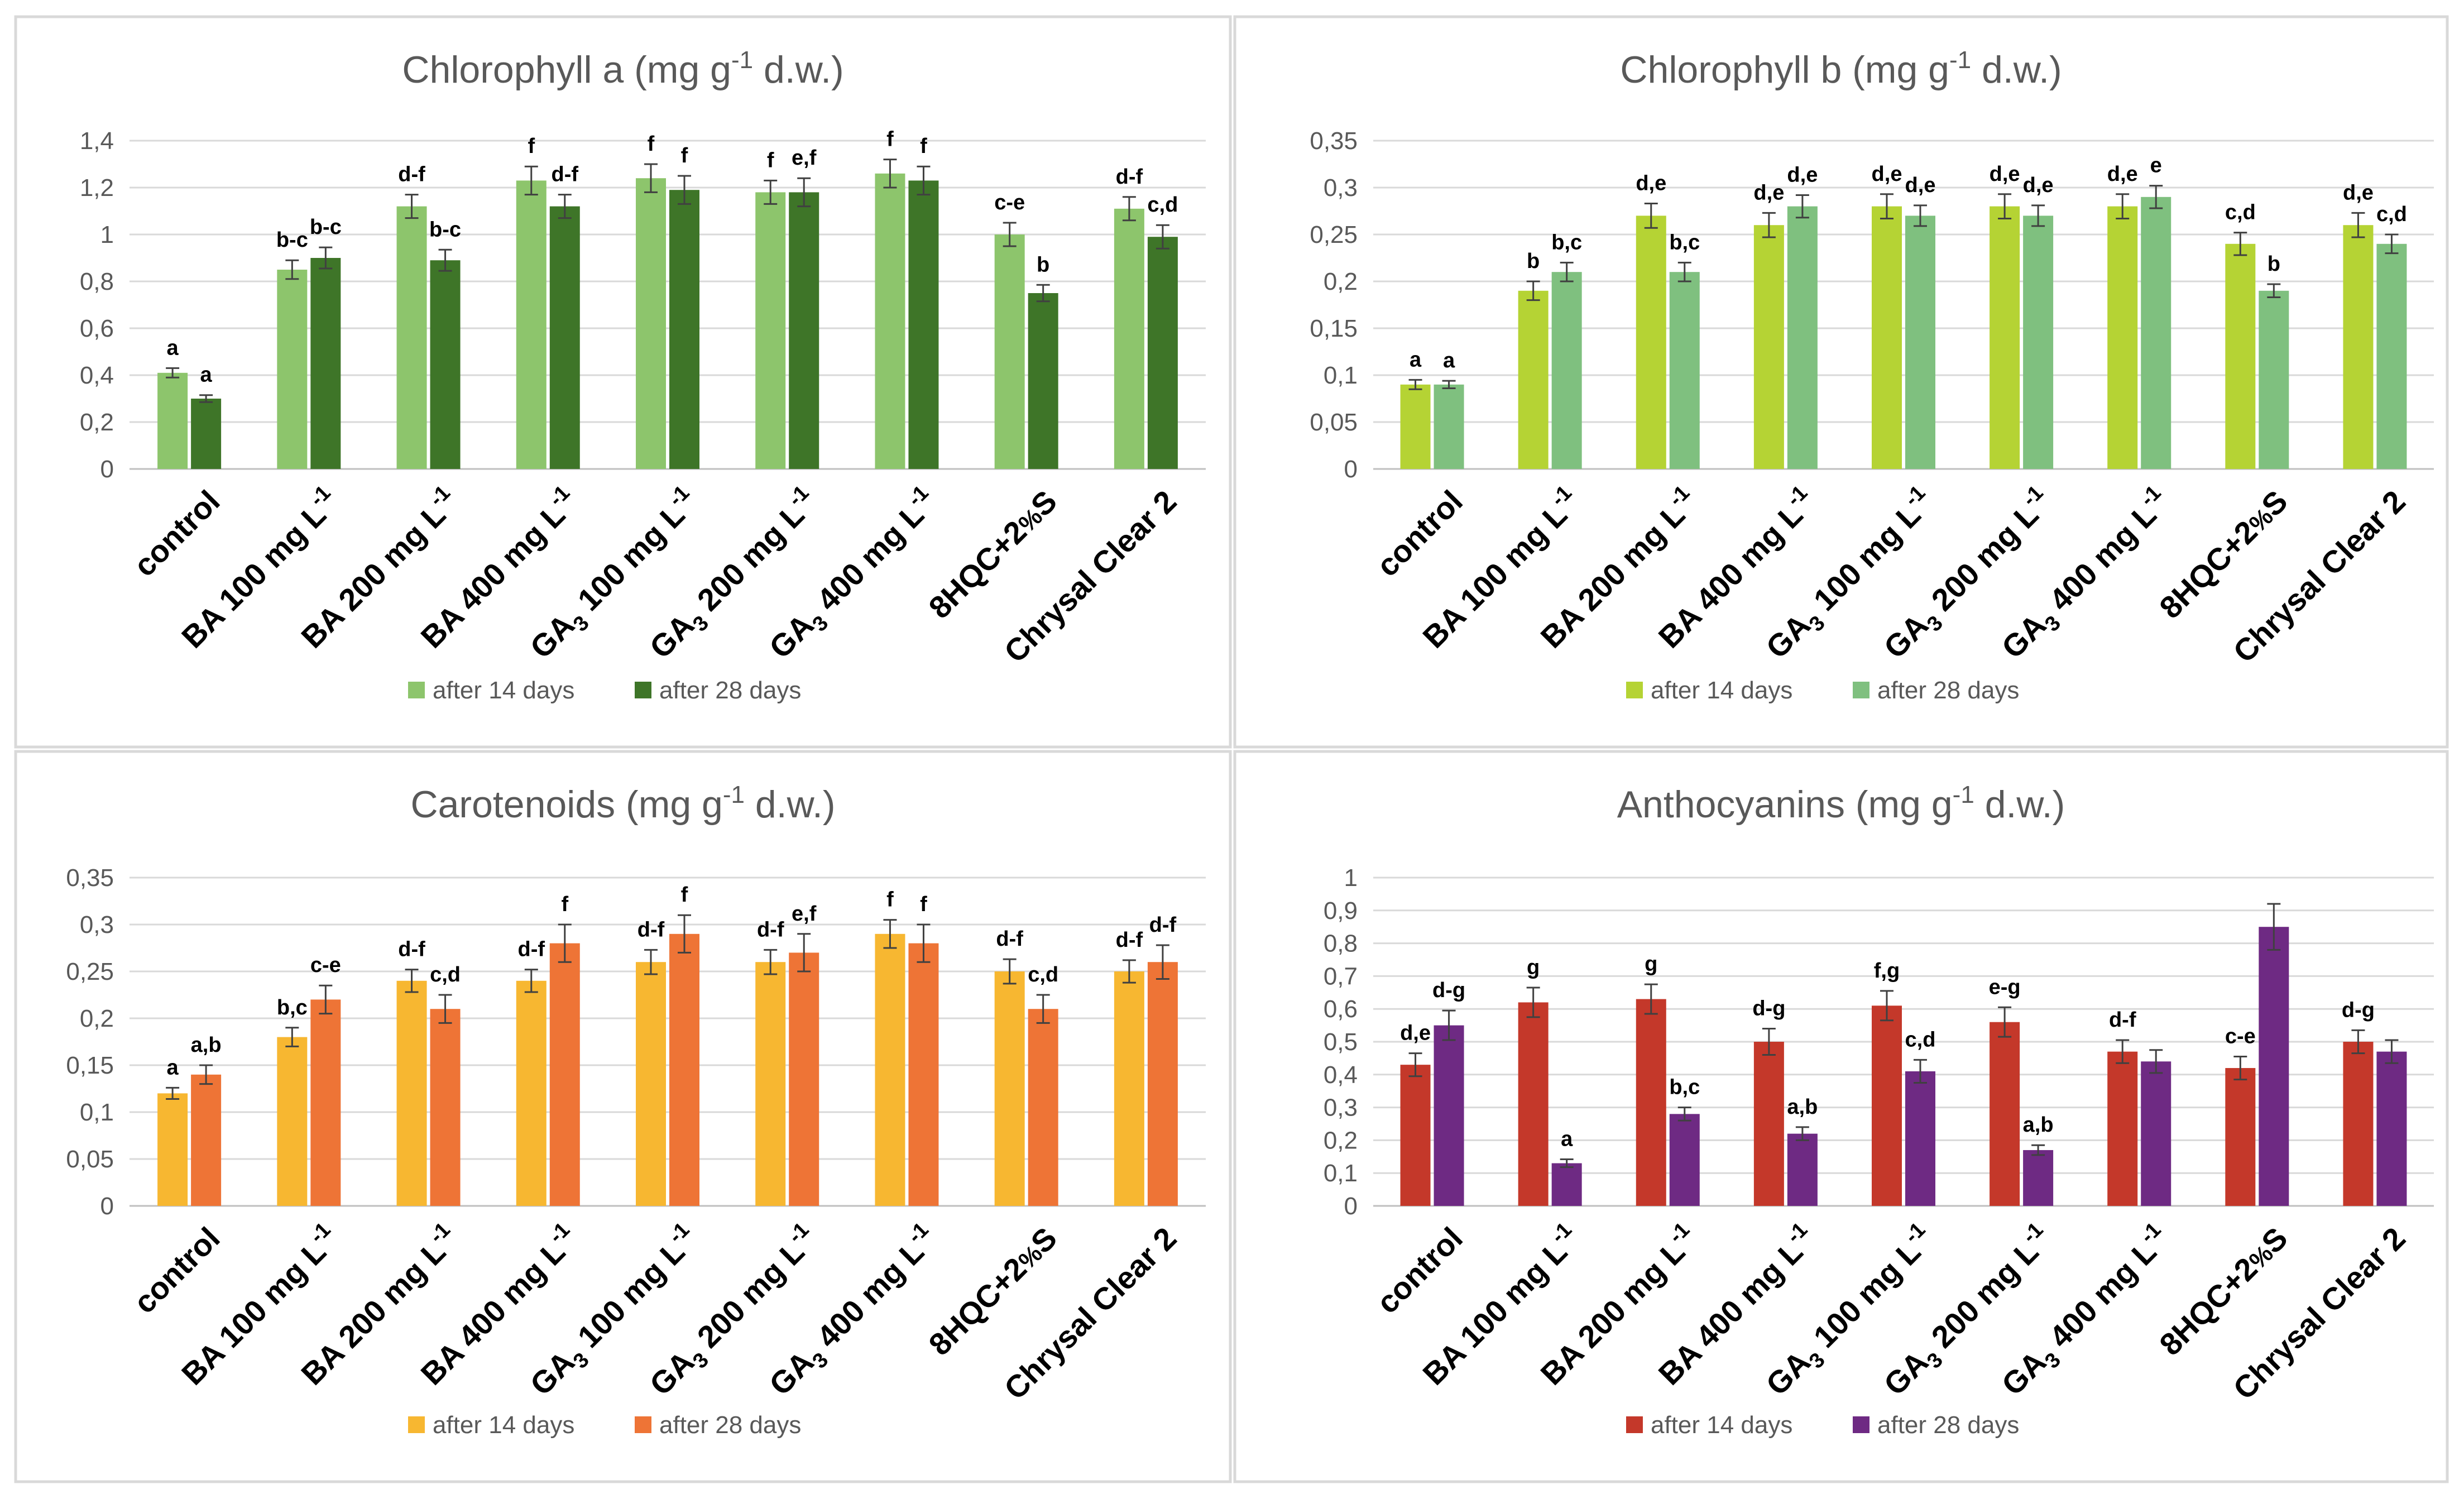  Describe the element at coordinates (1721, 1425) in the screenshot. I see `anthocyanins-legend-label-1: after 14 days` at that location.